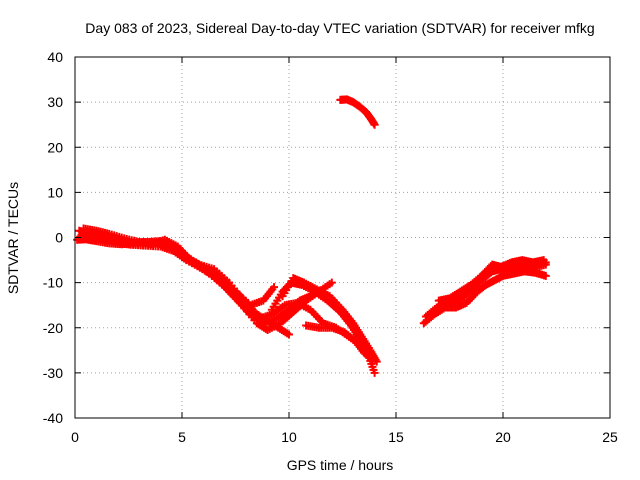  I want to click on x-tick-label: 20, so click(503, 437).